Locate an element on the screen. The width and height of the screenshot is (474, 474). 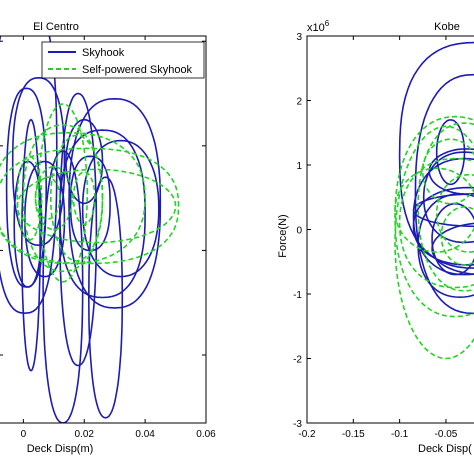
x-tick-label: 0.02 is located at coordinates (85, 434).